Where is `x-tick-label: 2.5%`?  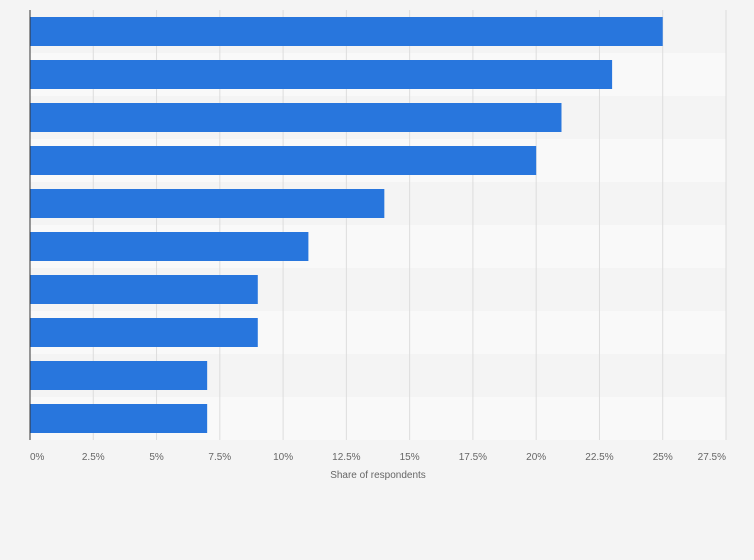 x-tick-label: 2.5% is located at coordinates (93, 457).